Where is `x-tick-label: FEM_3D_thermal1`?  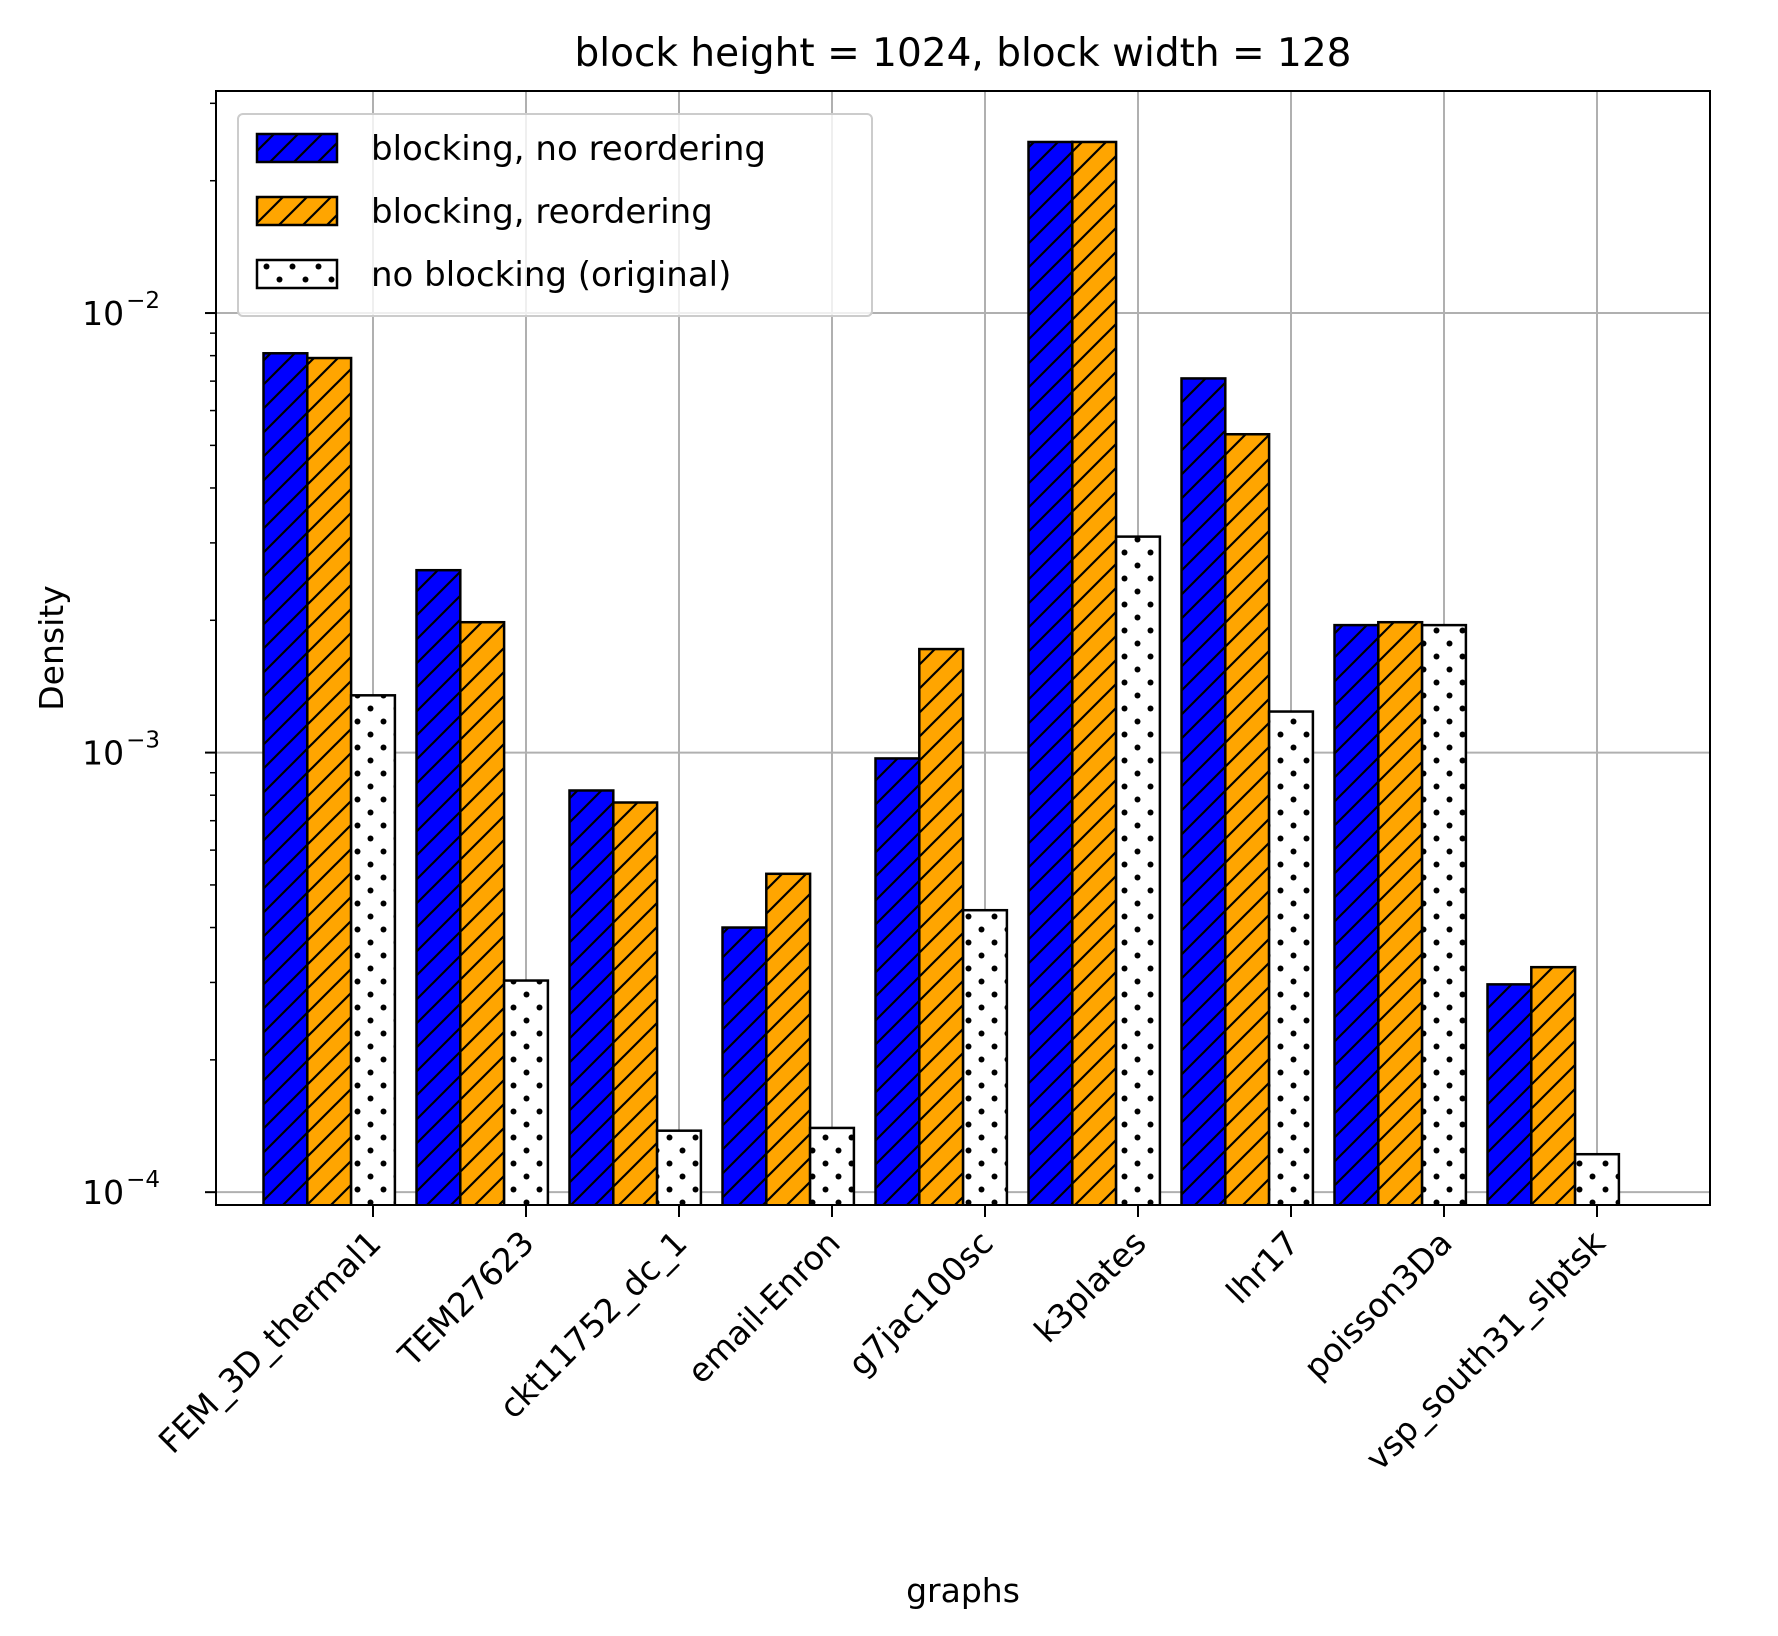 x-tick-label: FEM_3D_thermal1 is located at coordinates (270, 1342).